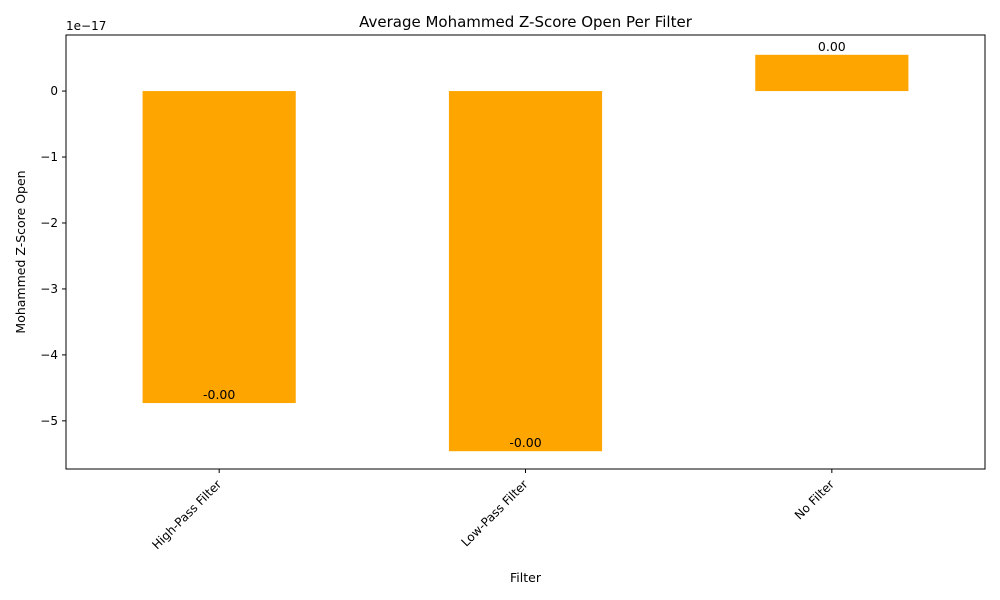 This screenshot has height=600, width=1000. What do you see at coordinates (49, 223) in the screenshot?
I see `y-tick-label: −2` at bounding box center [49, 223].